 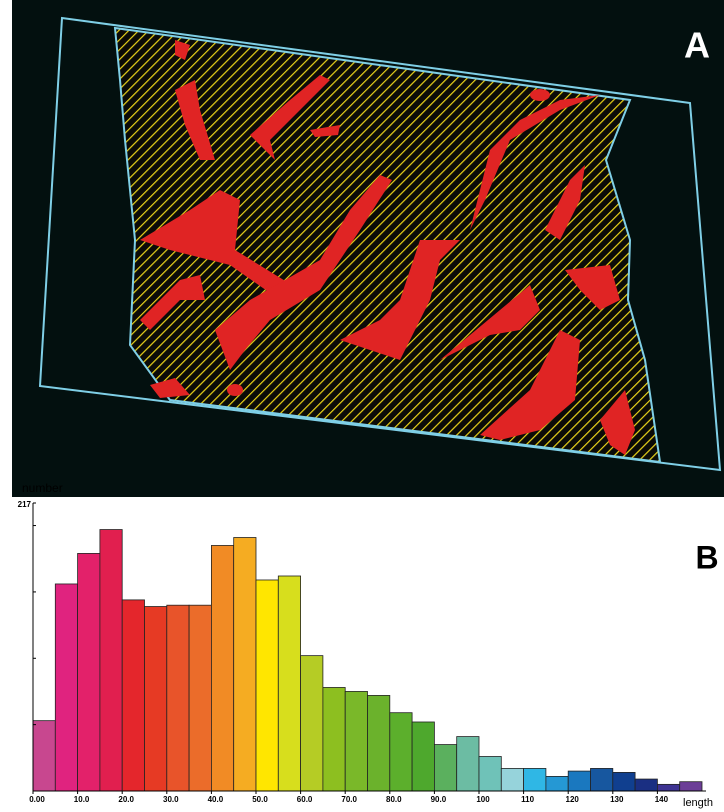 I want to click on x-axis-label: length, so click(x=698, y=803).